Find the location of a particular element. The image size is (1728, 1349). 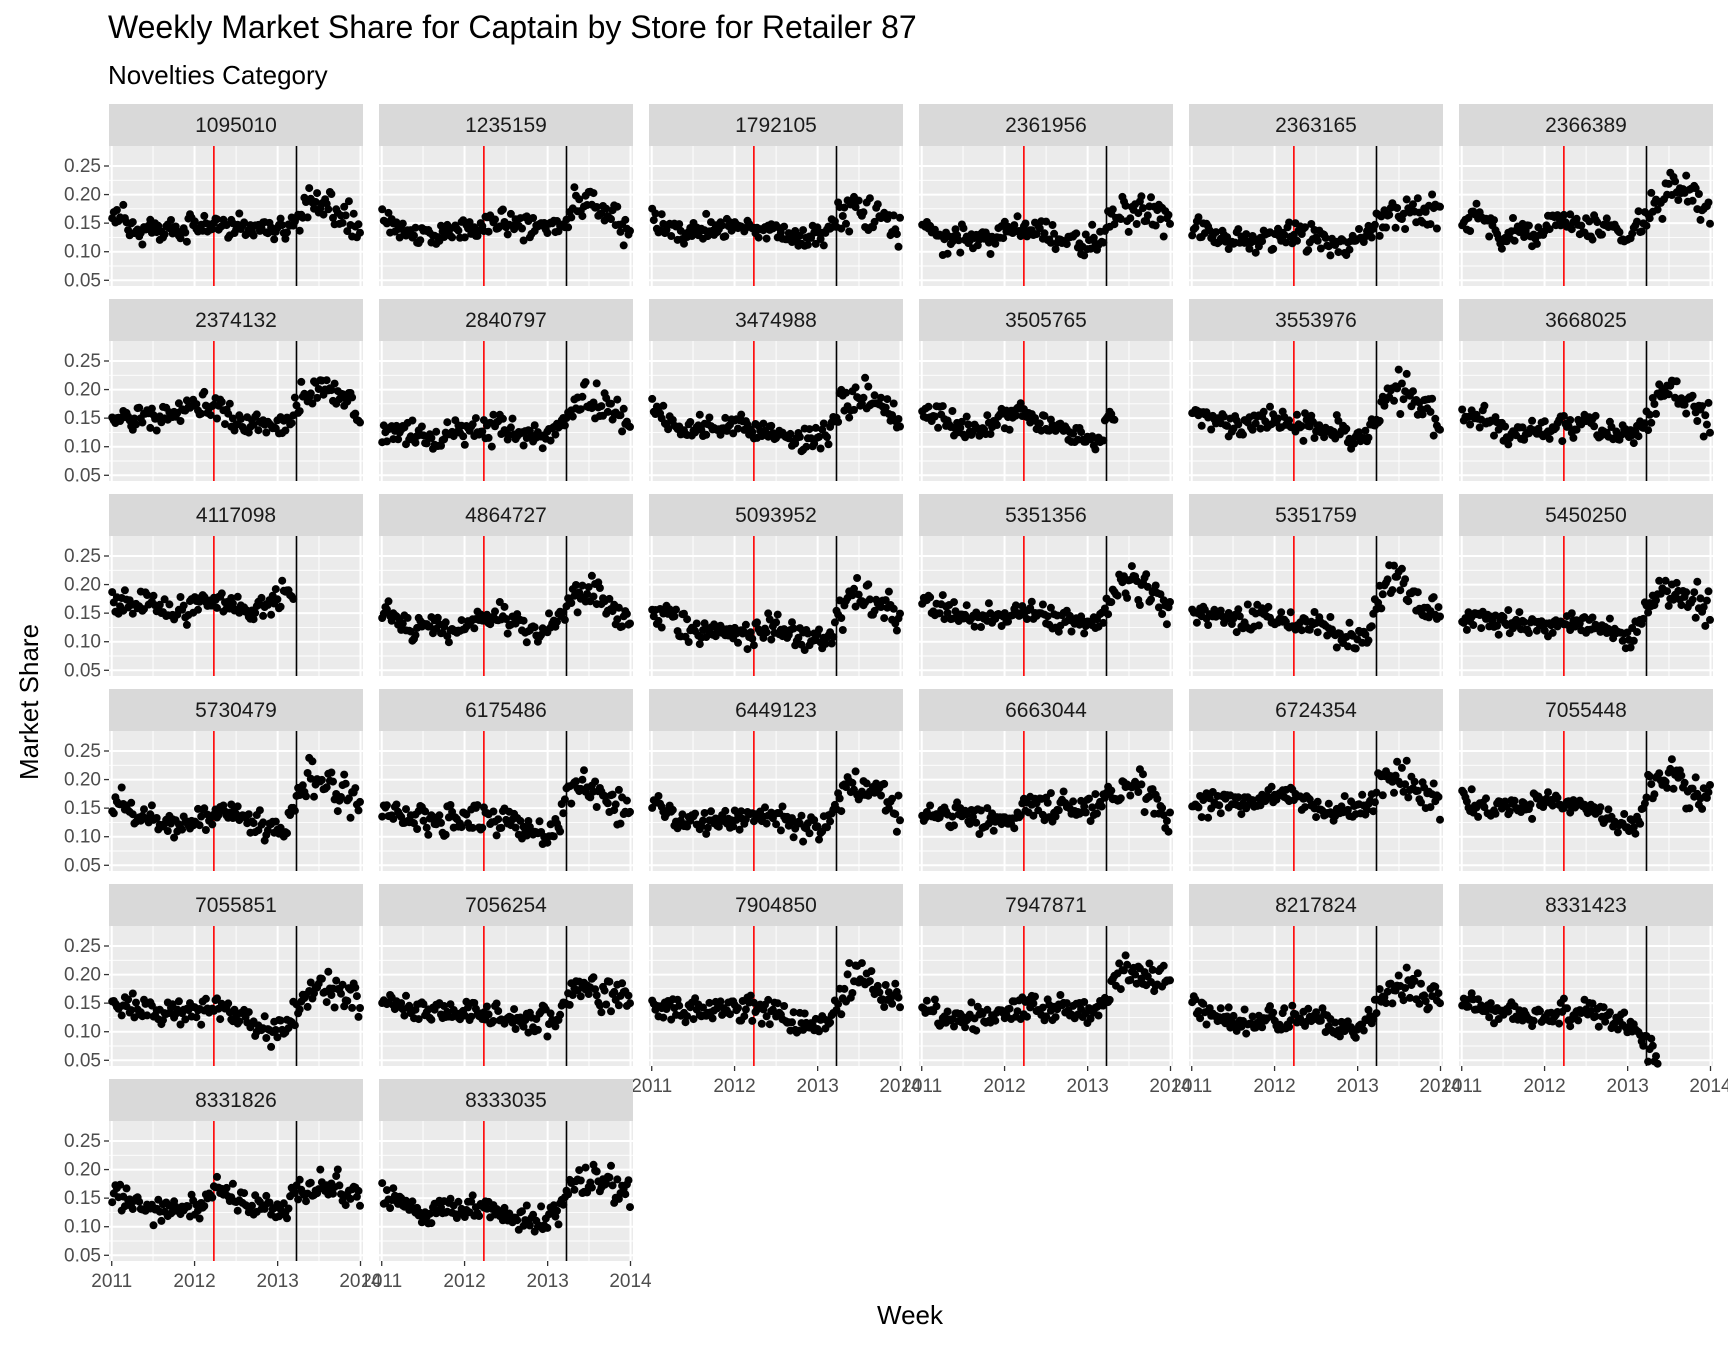

facet-strip-label: 3505765 is located at coordinates (1046, 320).